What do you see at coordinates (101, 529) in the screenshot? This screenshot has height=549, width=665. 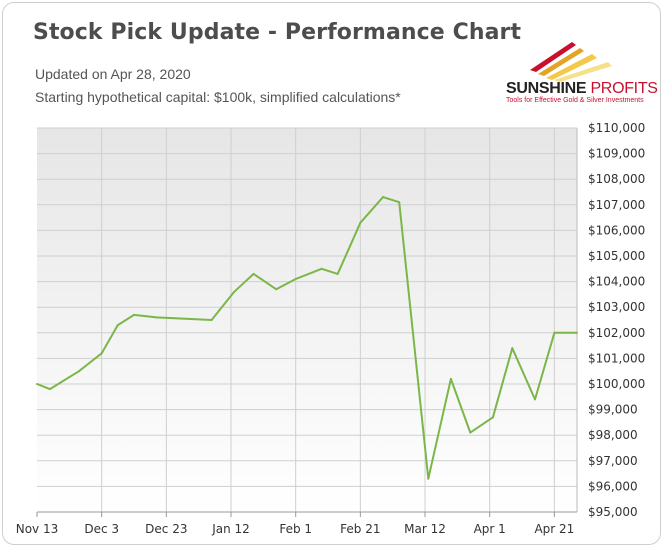 I see `x-tick-label: Dec 3` at bounding box center [101, 529].